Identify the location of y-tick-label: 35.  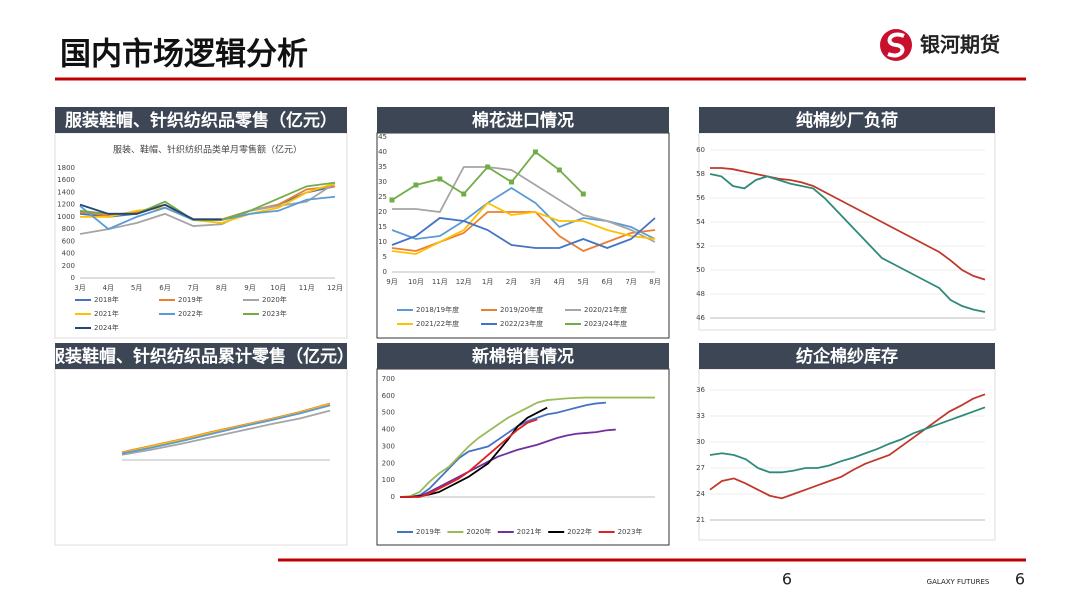
(382, 167).